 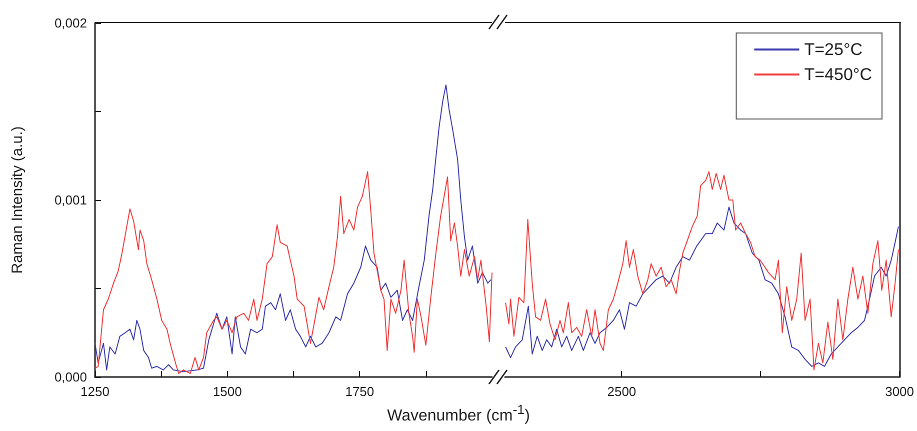 I want to click on x-tick-label: 2500, so click(x=621, y=391).